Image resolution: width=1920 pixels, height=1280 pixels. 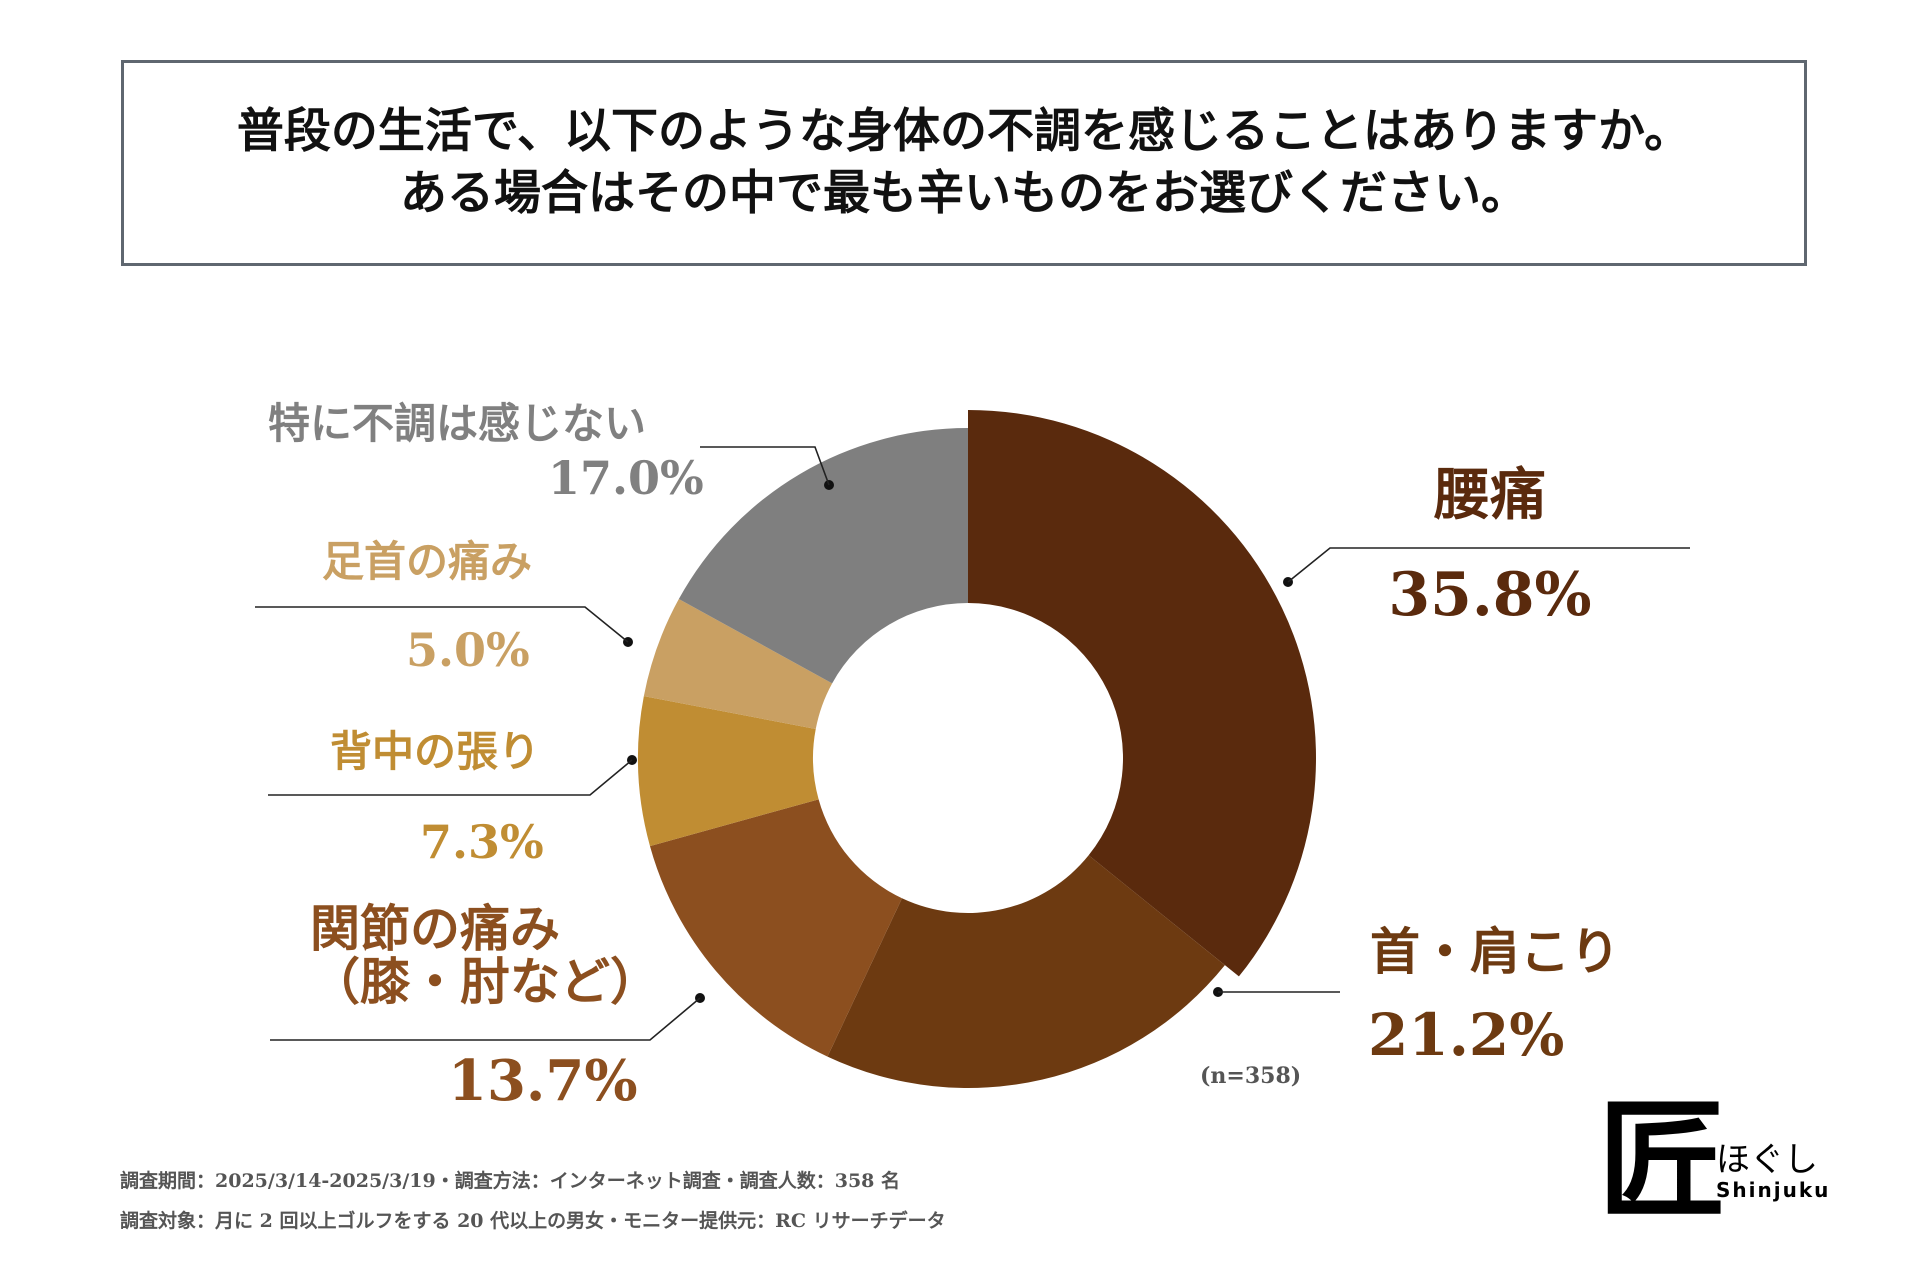 I want to click on slice-label-5: 特に不調は感じない, so click(x=457, y=423).